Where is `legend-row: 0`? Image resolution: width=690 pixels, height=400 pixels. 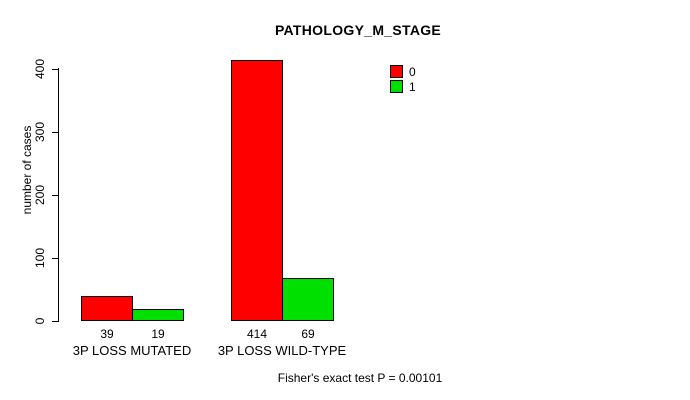 legend-row: 0 is located at coordinates (403, 71).